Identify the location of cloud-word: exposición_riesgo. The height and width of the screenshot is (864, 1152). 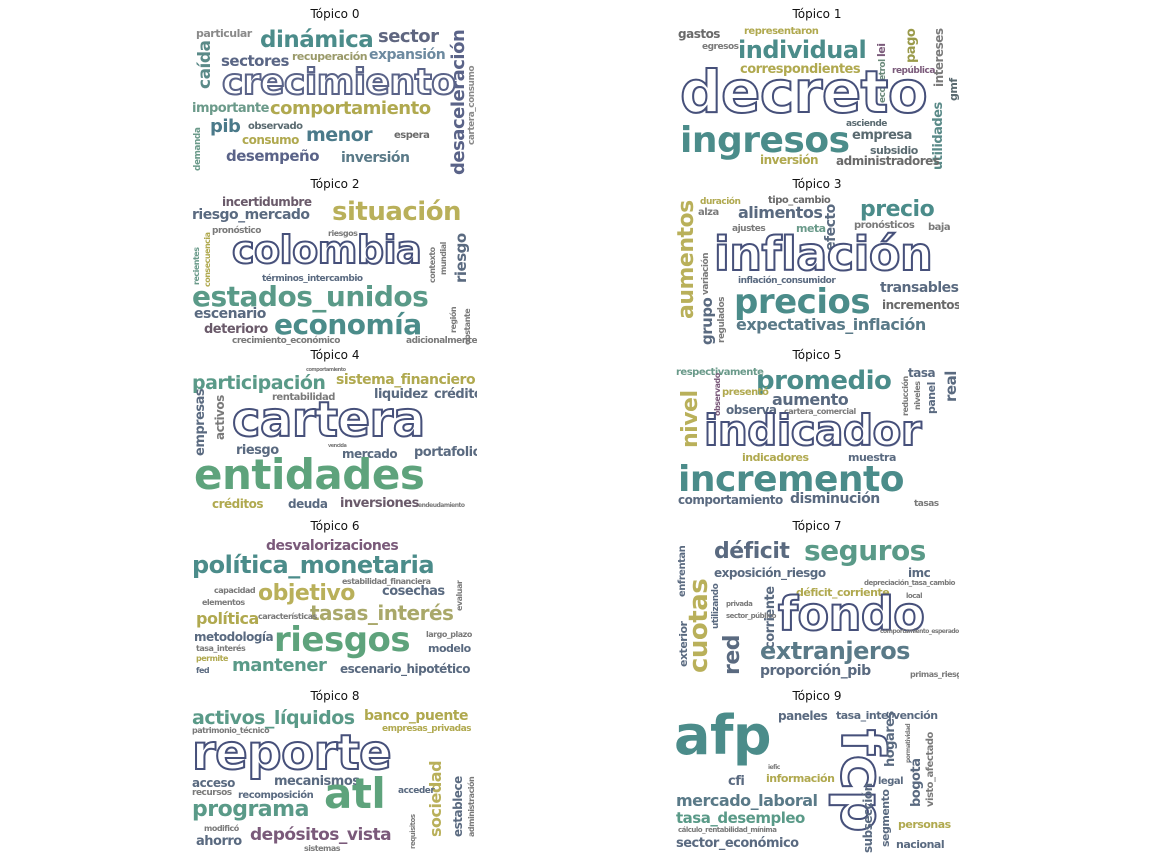
(770, 573).